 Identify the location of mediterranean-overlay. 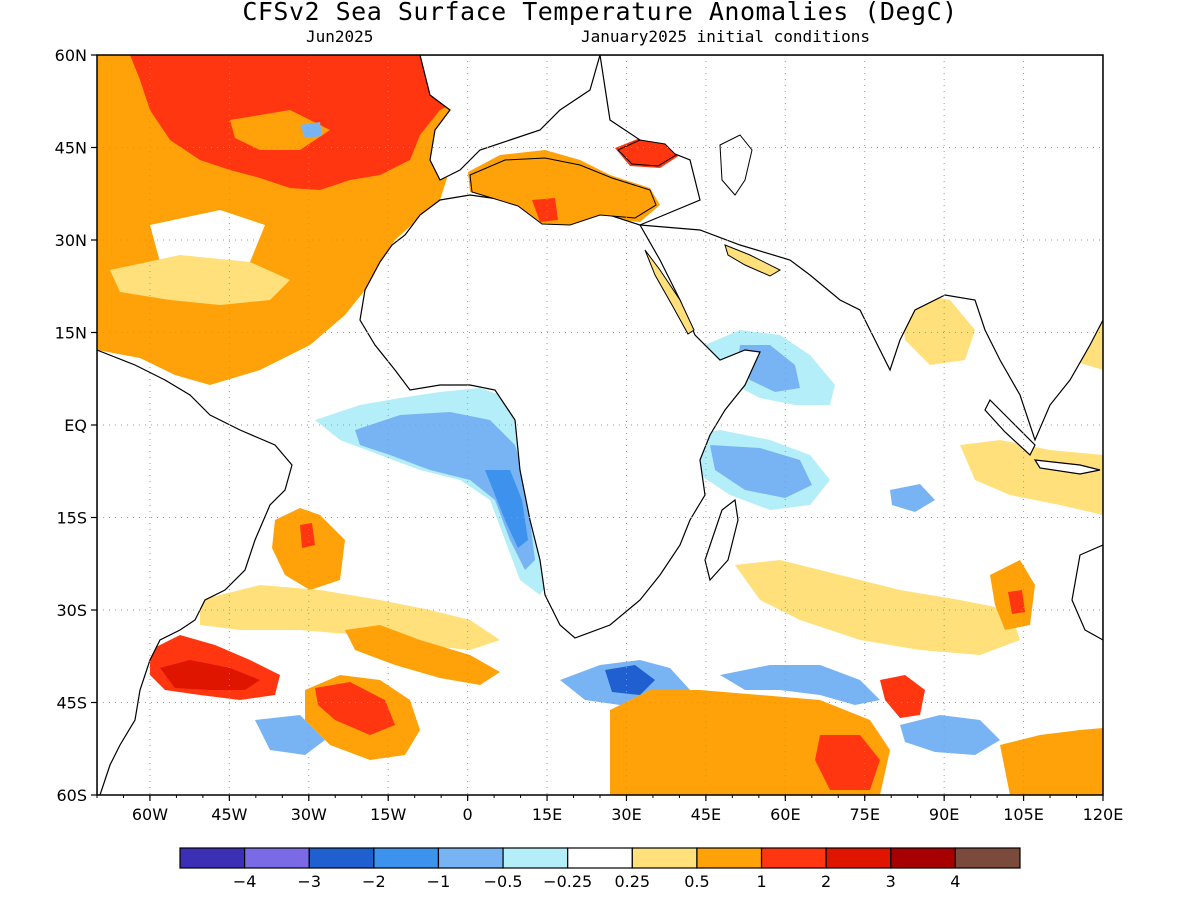
(563, 191).